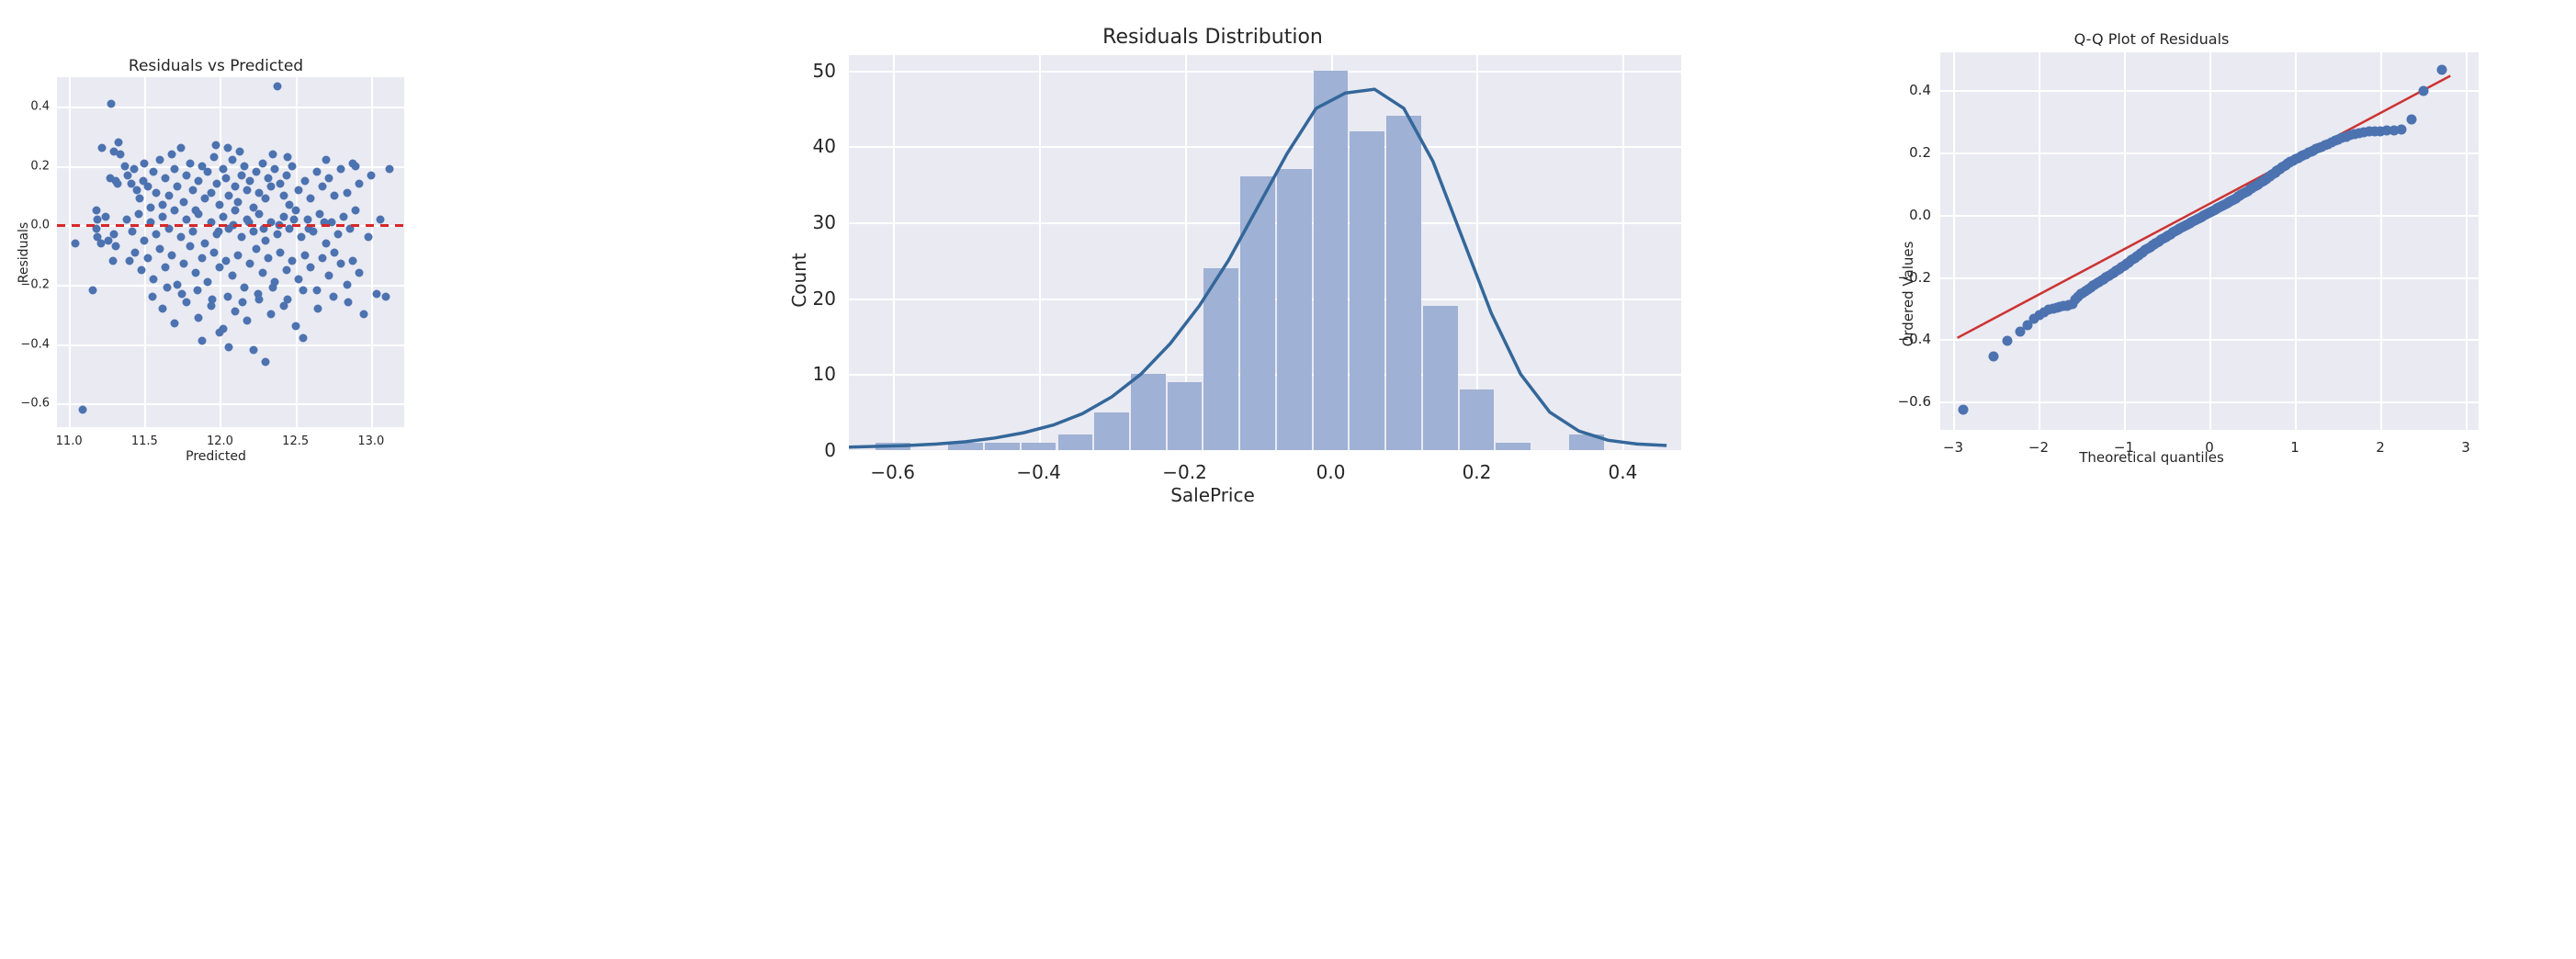 The height and width of the screenshot is (959, 2576). I want to click on y-tick-label: −0.2, so click(1914, 277).